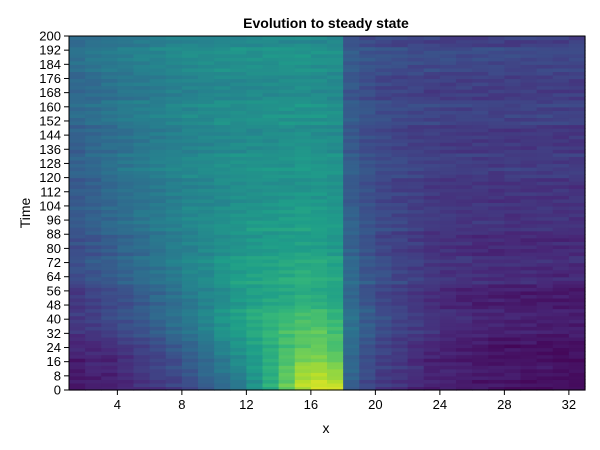 This screenshot has width=600, height=450. What do you see at coordinates (57, 390) in the screenshot?
I see `y-tick-label: 0` at bounding box center [57, 390].